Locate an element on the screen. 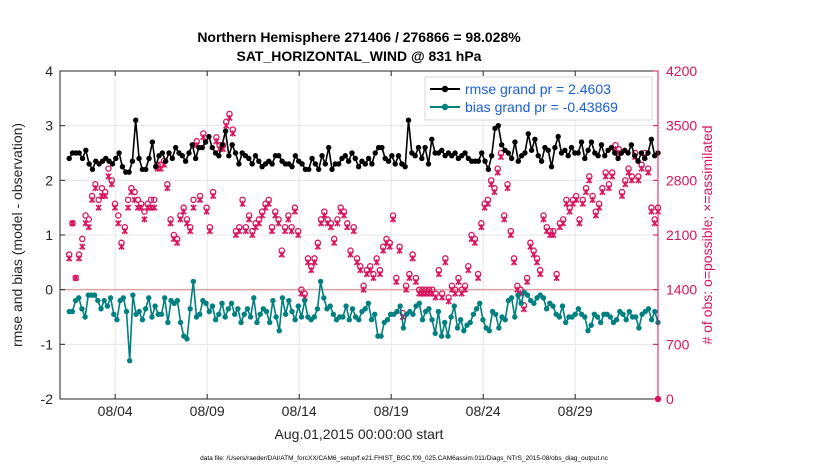 The width and height of the screenshot is (830, 470). y-tick-label-right: 1400 is located at coordinates (681, 290).